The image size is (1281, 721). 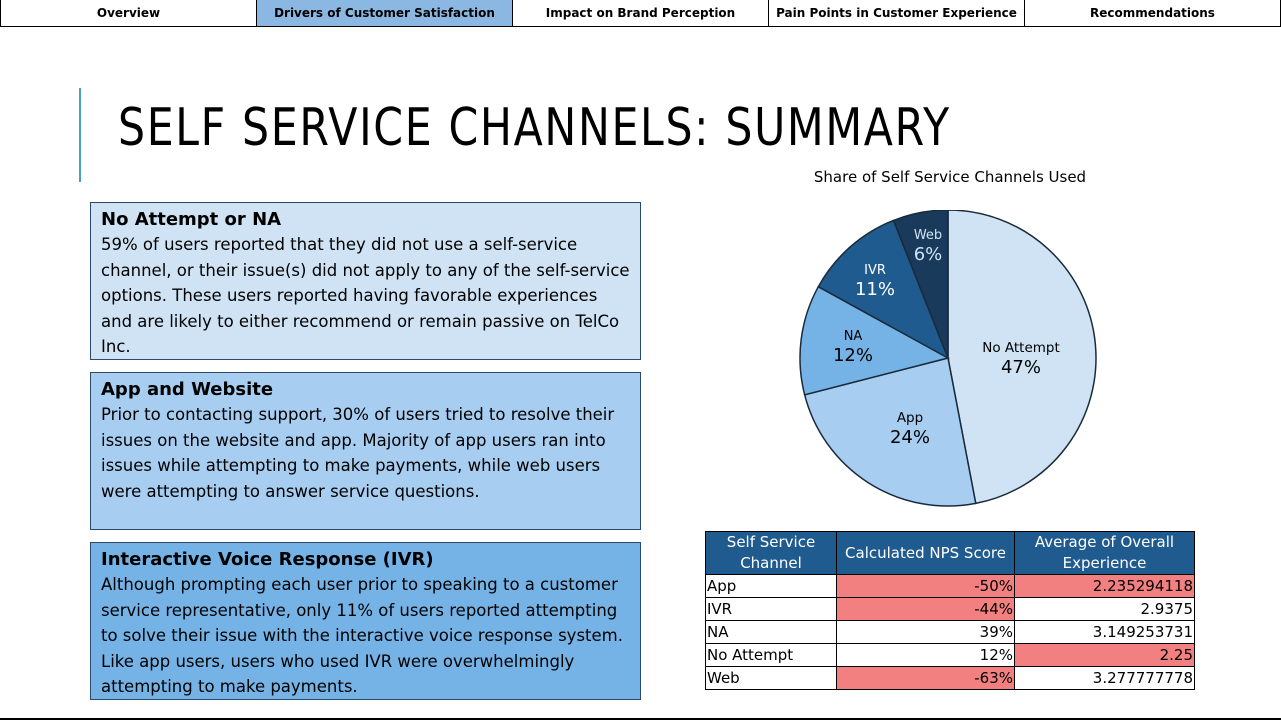 What do you see at coordinates (128, 13) in the screenshot?
I see `tab-overview: Overview` at bounding box center [128, 13].